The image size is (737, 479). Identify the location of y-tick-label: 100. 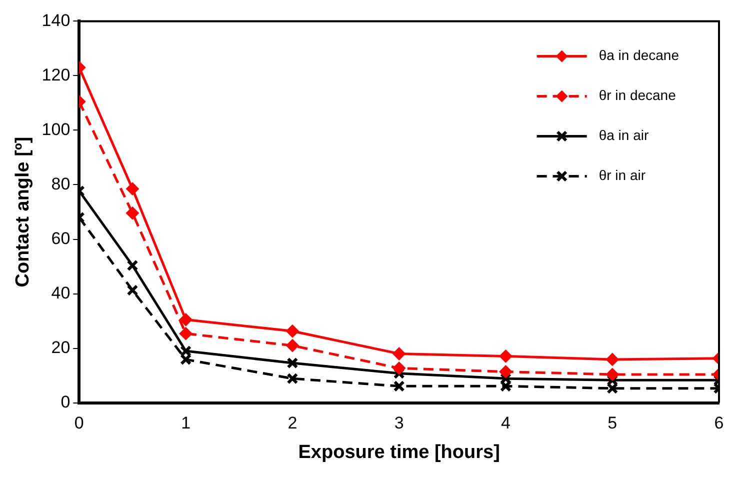
(56, 129).